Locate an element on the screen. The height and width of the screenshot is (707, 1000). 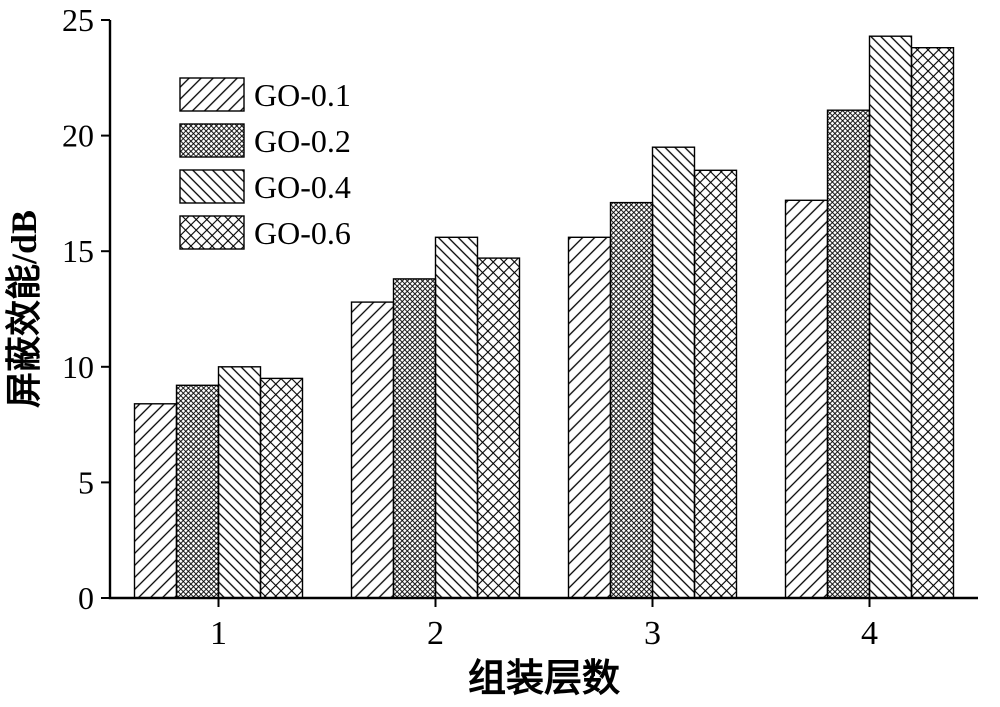
bar-GO-0.1-layer-2 is located at coordinates (372, 450).